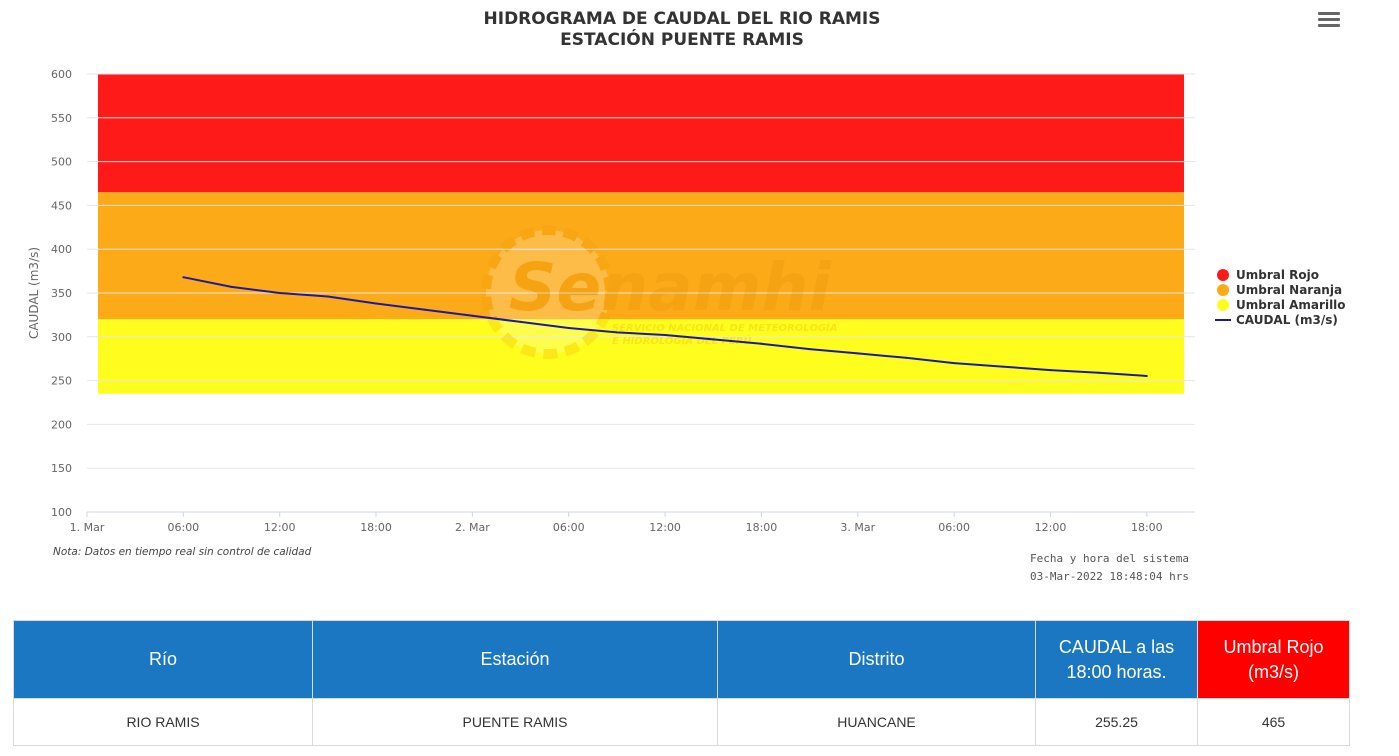  Describe the element at coordinates (163, 722) in the screenshot. I see `cell-rio: RIO RAMIS` at that location.